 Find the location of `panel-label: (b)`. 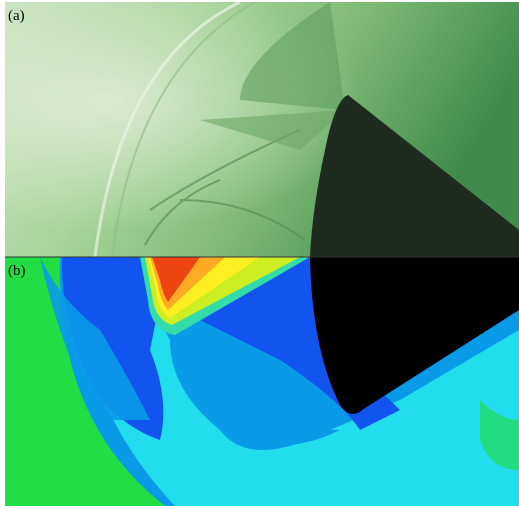

panel-label: (b) is located at coordinates (17, 271).